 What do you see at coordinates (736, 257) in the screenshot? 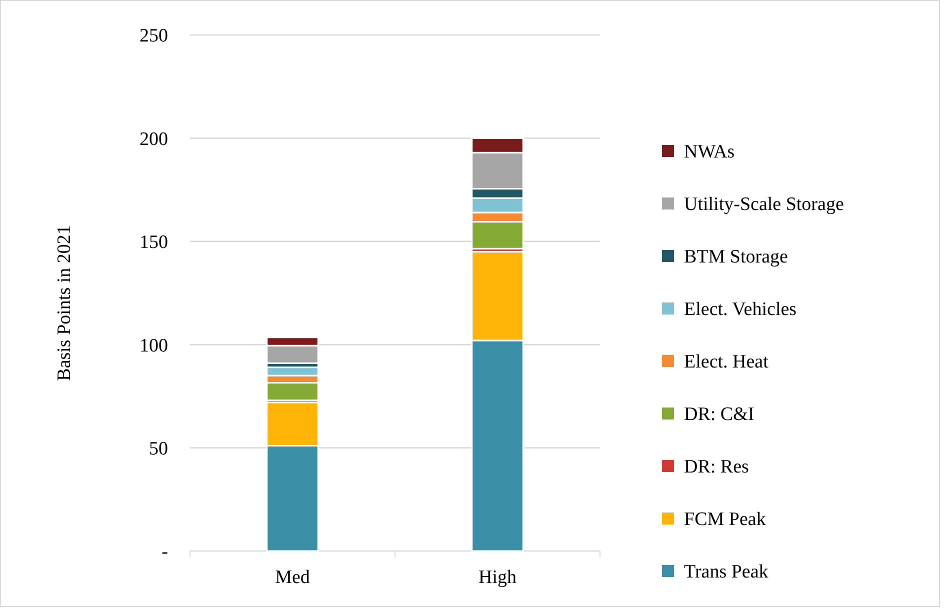
I see `legend-label: BTM Storage` at bounding box center [736, 257].